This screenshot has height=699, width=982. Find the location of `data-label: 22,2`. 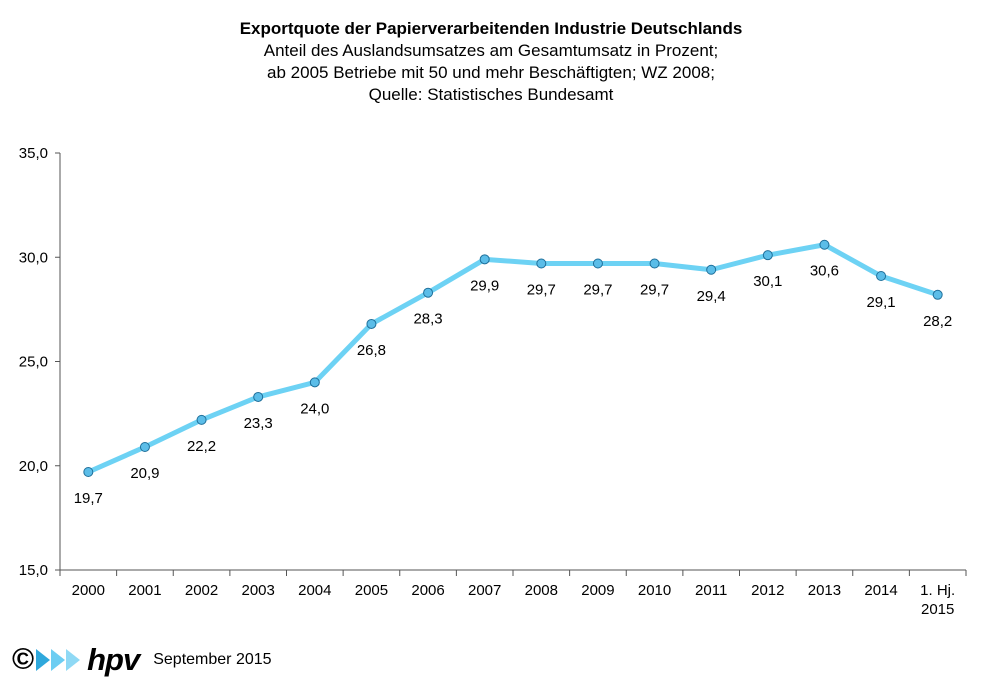

data-label: 22,2 is located at coordinates (201, 446).